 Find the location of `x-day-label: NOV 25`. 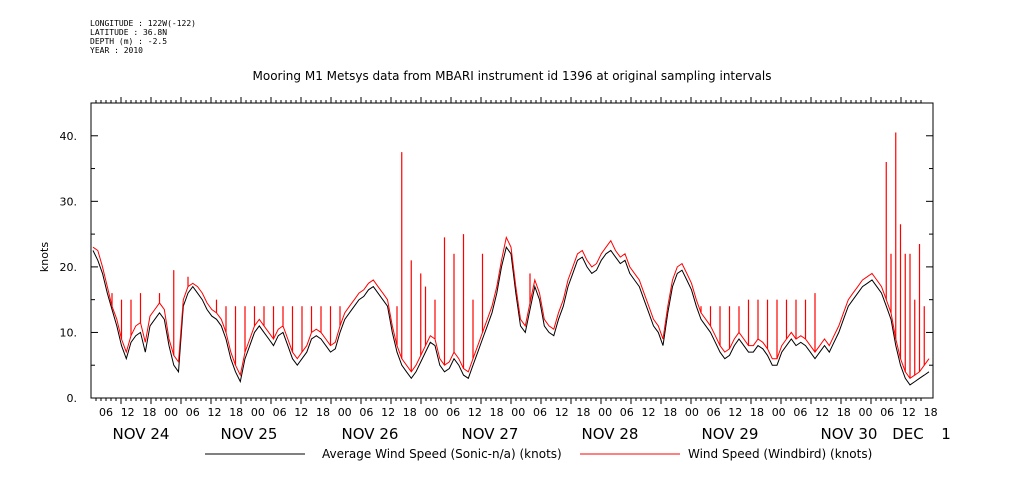

x-day-label: NOV 25 is located at coordinates (249, 434).